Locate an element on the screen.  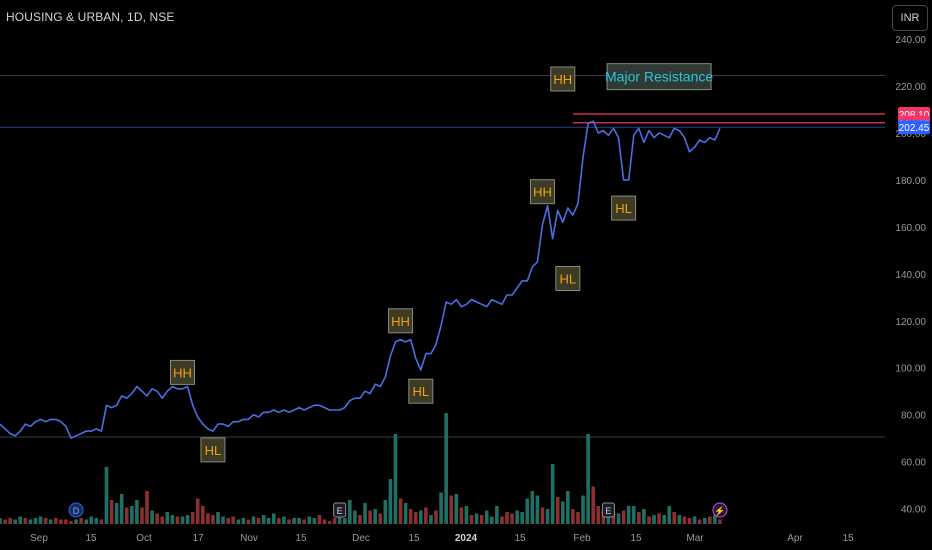
price-tag-label: 208.10 is located at coordinates (914, 115).